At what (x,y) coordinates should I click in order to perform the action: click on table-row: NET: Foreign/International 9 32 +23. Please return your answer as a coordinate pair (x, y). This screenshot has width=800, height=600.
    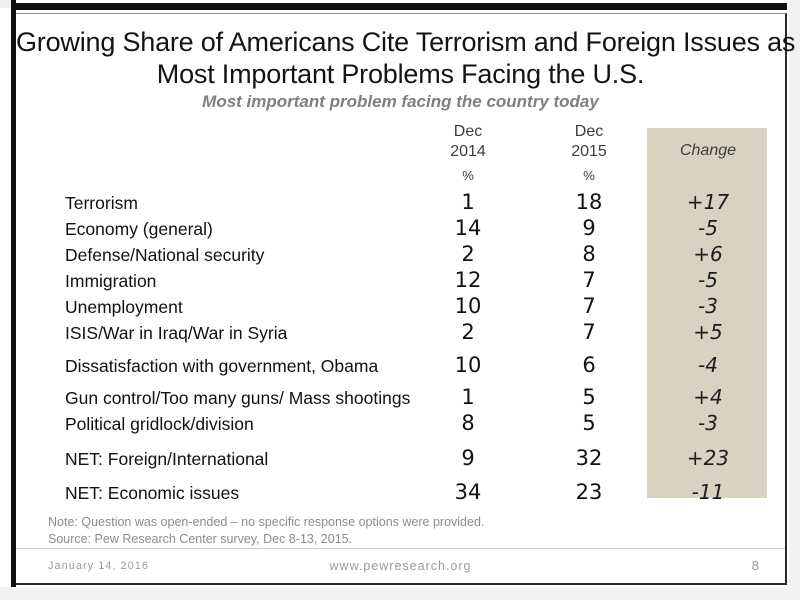
    Looking at the image, I should click on (391, 458).